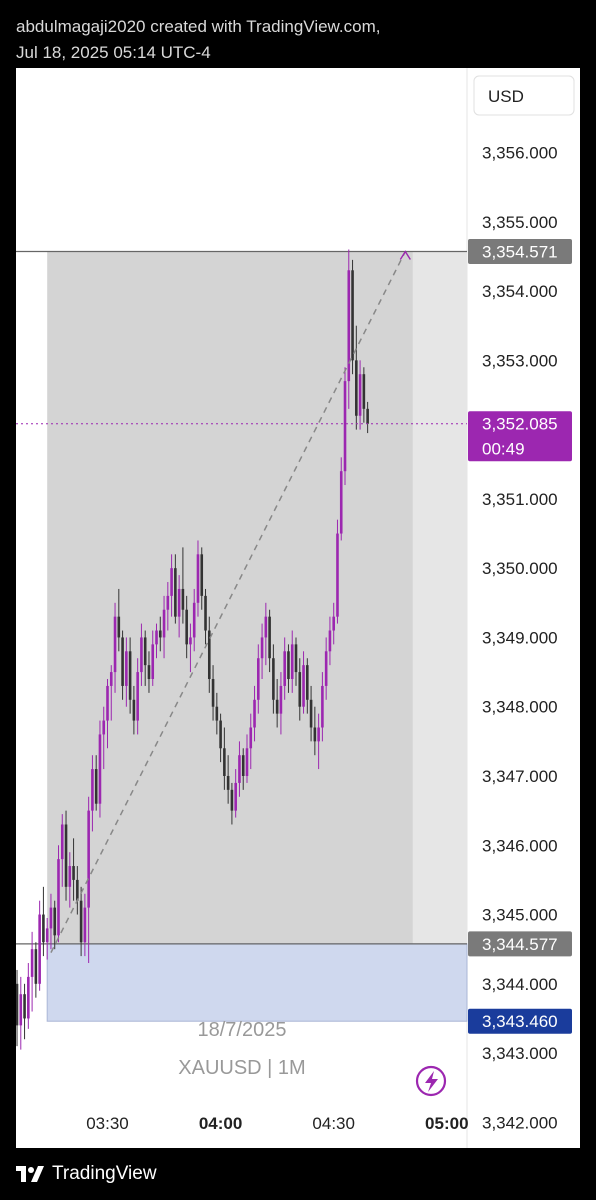 Image resolution: width=596 pixels, height=1200 pixels. Describe the element at coordinates (520, 252) in the screenshot. I see `upper-level-label-bg` at that location.